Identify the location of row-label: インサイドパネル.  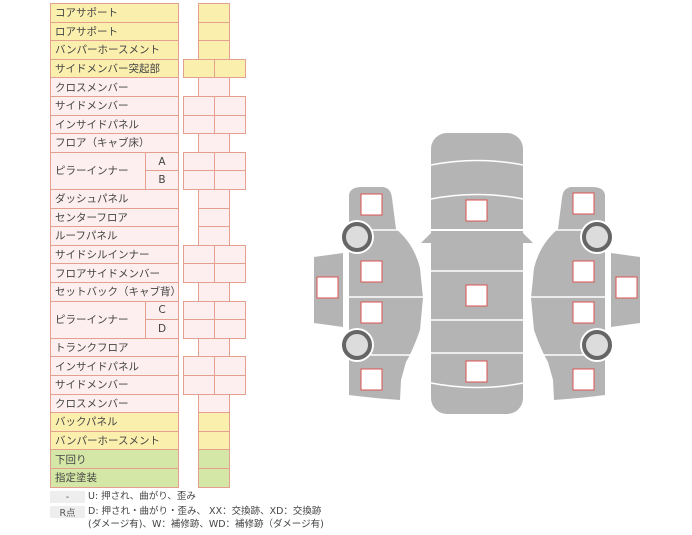
(114, 124).